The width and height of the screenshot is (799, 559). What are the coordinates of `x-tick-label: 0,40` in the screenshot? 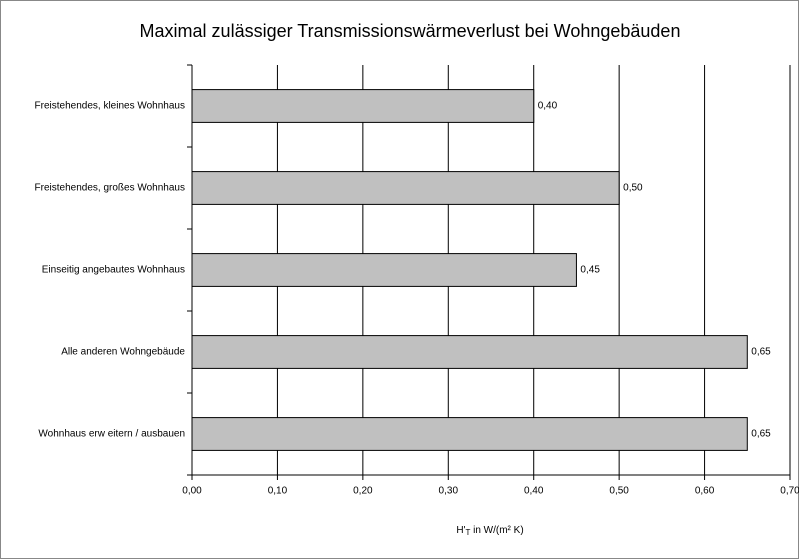 It's located at (534, 491).